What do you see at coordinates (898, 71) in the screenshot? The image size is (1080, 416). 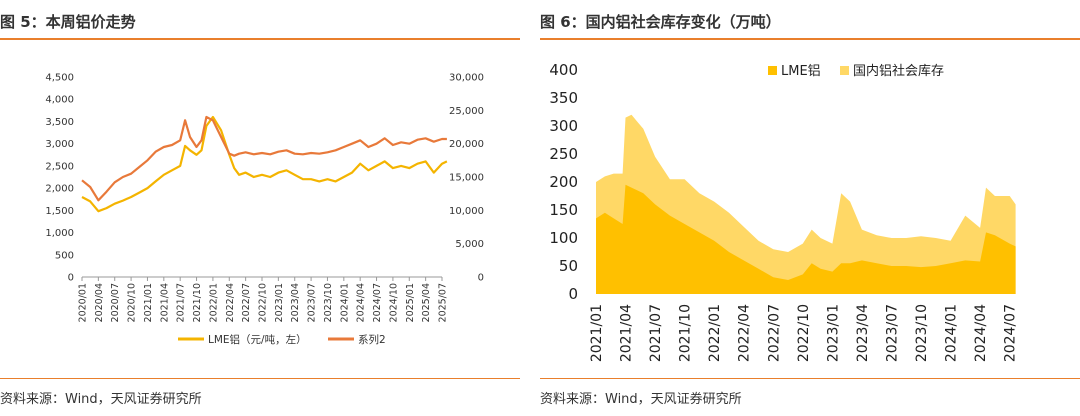 I see `legend-label: 国内铝社会库存` at bounding box center [898, 71].